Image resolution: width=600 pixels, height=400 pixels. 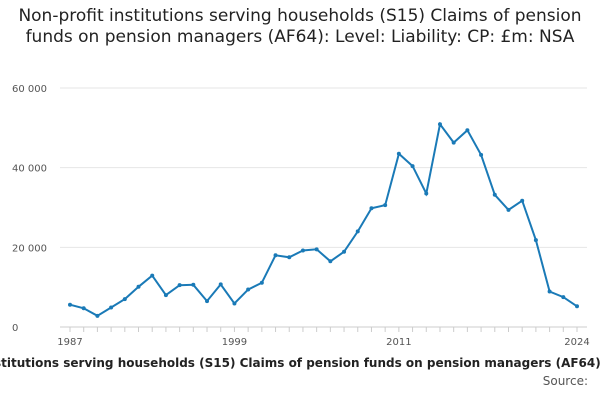 What do you see at coordinates (565, 381) in the screenshot?
I see `source-label: Source:` at bounding box center [565, 381].